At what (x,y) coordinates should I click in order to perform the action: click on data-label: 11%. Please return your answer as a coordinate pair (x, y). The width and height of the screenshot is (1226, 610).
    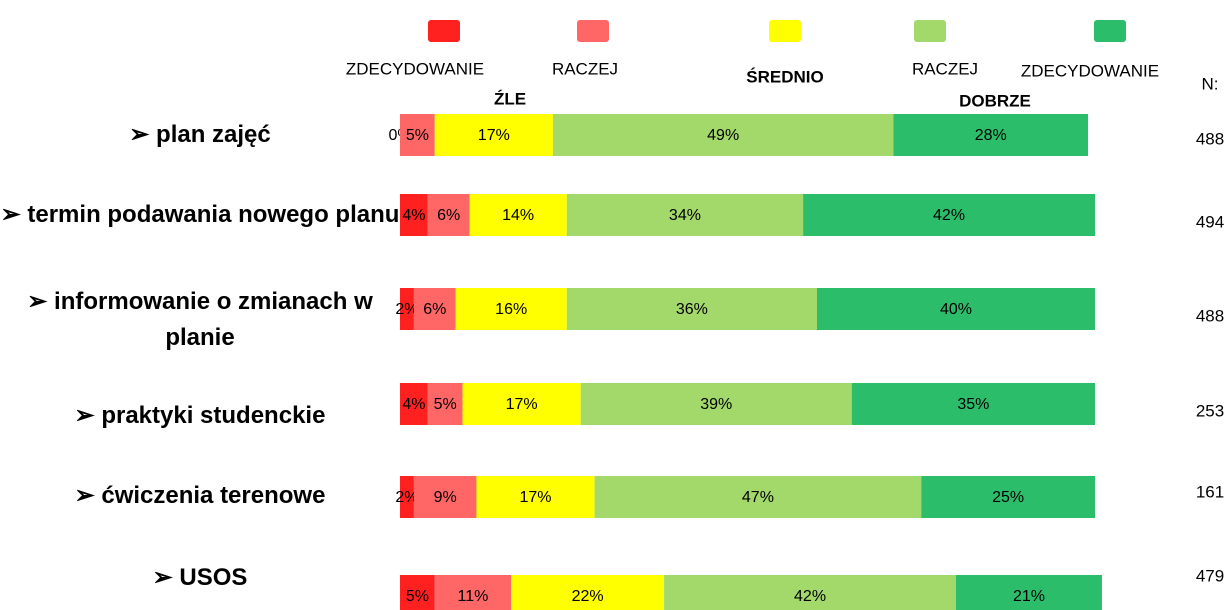
    Looking at the image, I should click on (473, 596).